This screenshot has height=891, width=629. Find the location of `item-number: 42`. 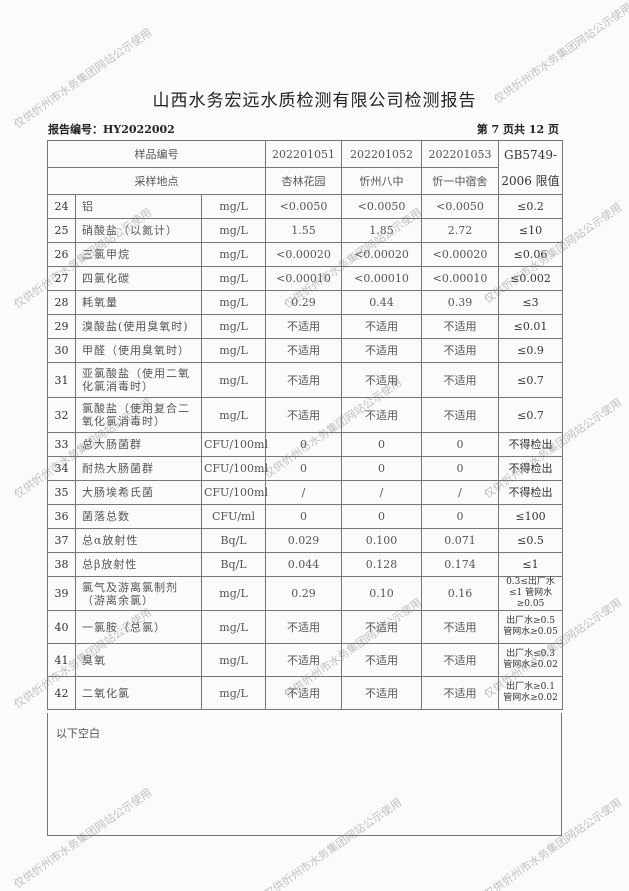

item-number: 42 is located at coordinates (61, 693).